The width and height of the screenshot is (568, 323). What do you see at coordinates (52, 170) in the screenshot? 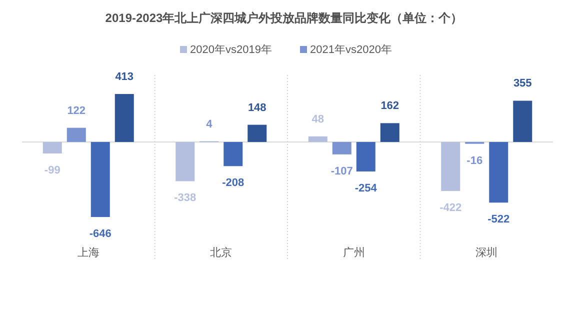
I see `data-label: -99` at bounding box center [52, 170].